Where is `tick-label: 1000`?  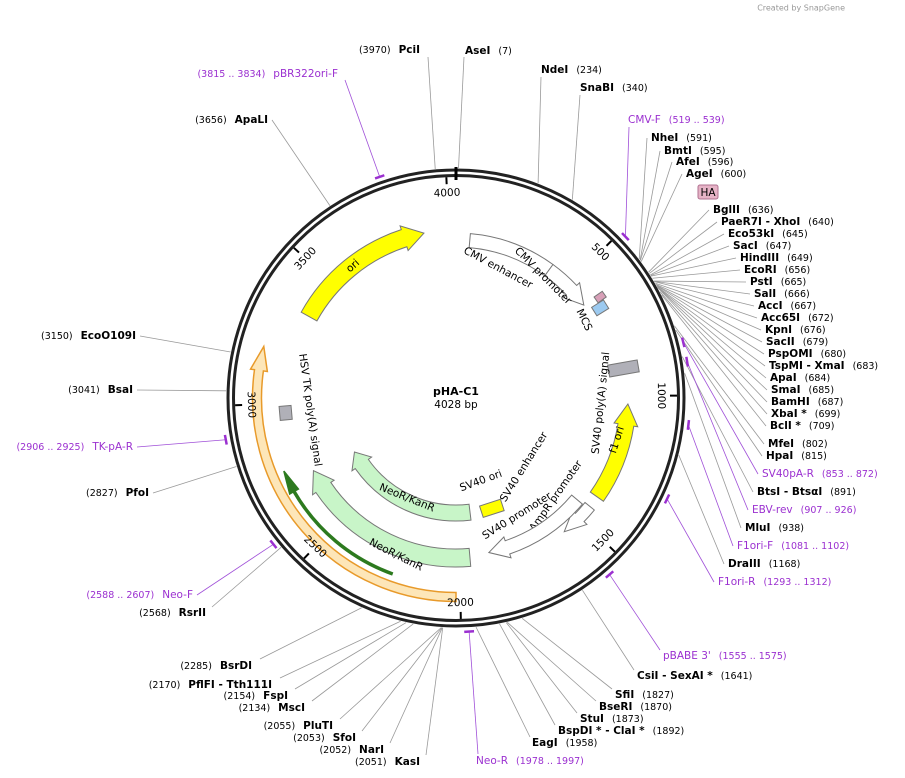
tick-label: 1000 is located at coordinates (661, 395).